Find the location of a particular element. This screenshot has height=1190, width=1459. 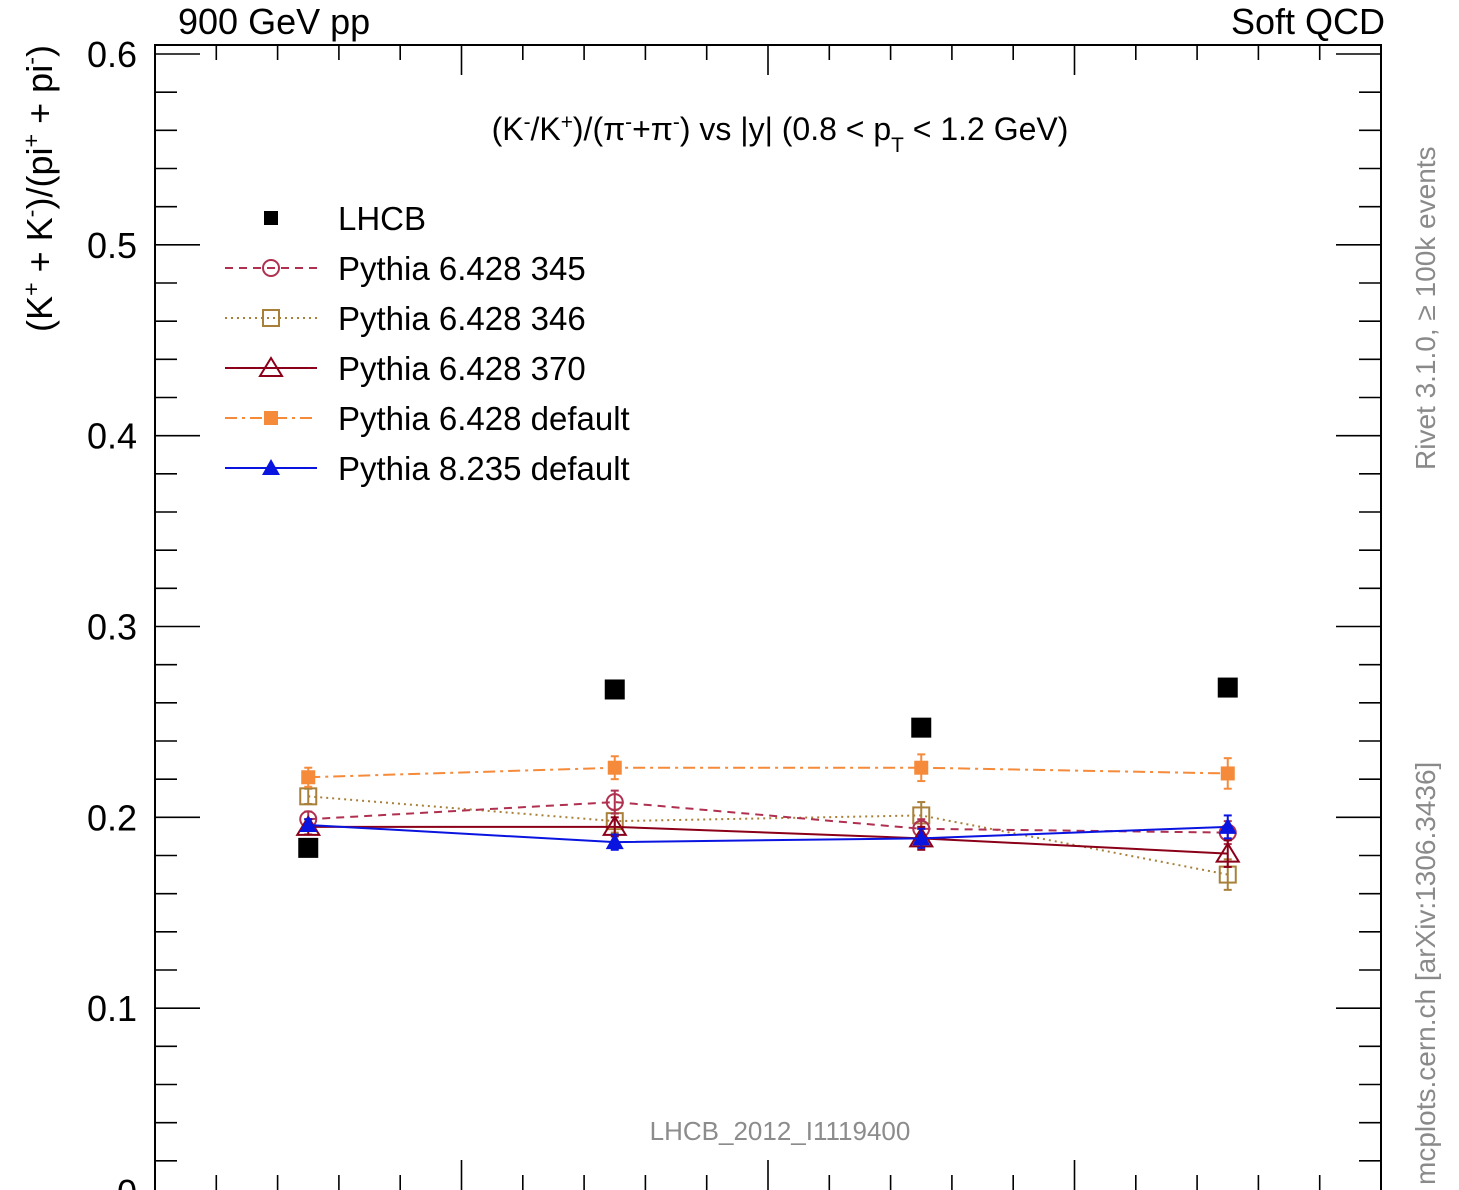

mcplots-label: mcplots.cern.ch [arXiv:1306.3436] is located at coordinates (1425, 973).